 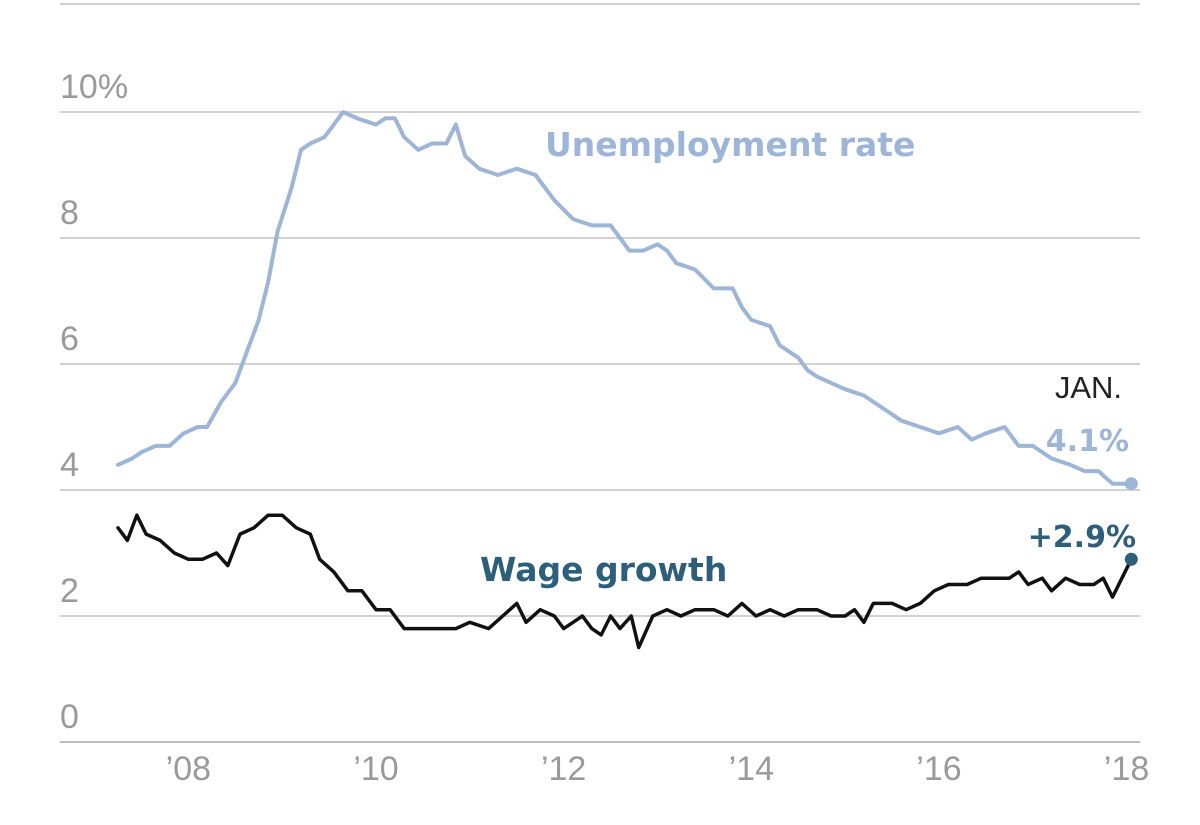 What do you see at coordinates (188, 769) in the screenshot?
I see `x-tick-label-2008: ’08` at bounding box center [188, 769].